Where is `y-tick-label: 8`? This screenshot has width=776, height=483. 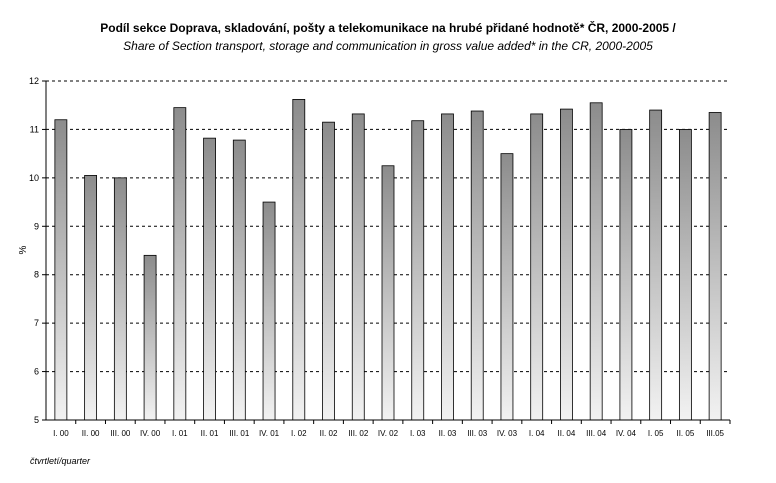 y-tick-label: 8 is located at coordinates (36, 275).